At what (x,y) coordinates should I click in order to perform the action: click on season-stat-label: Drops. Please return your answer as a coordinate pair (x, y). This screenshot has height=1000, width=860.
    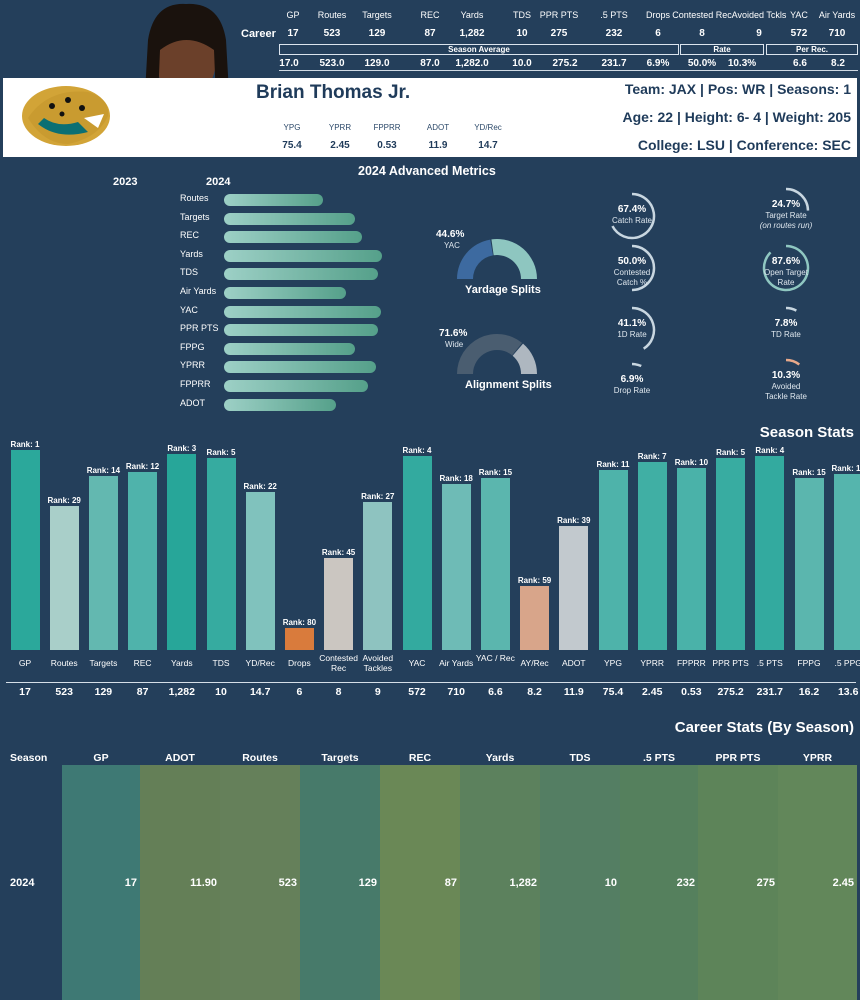
    Looking at the image, I should click on (299, 663).